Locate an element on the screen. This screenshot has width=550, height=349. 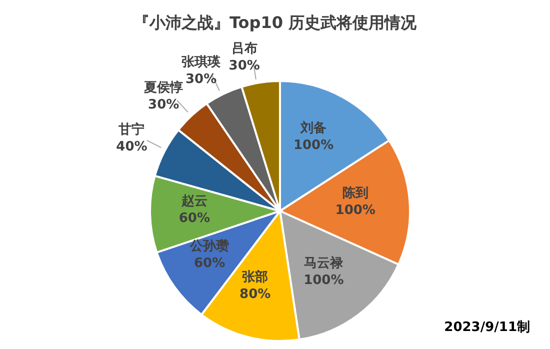
data-label: 40% is located at coordinates (132, 147).